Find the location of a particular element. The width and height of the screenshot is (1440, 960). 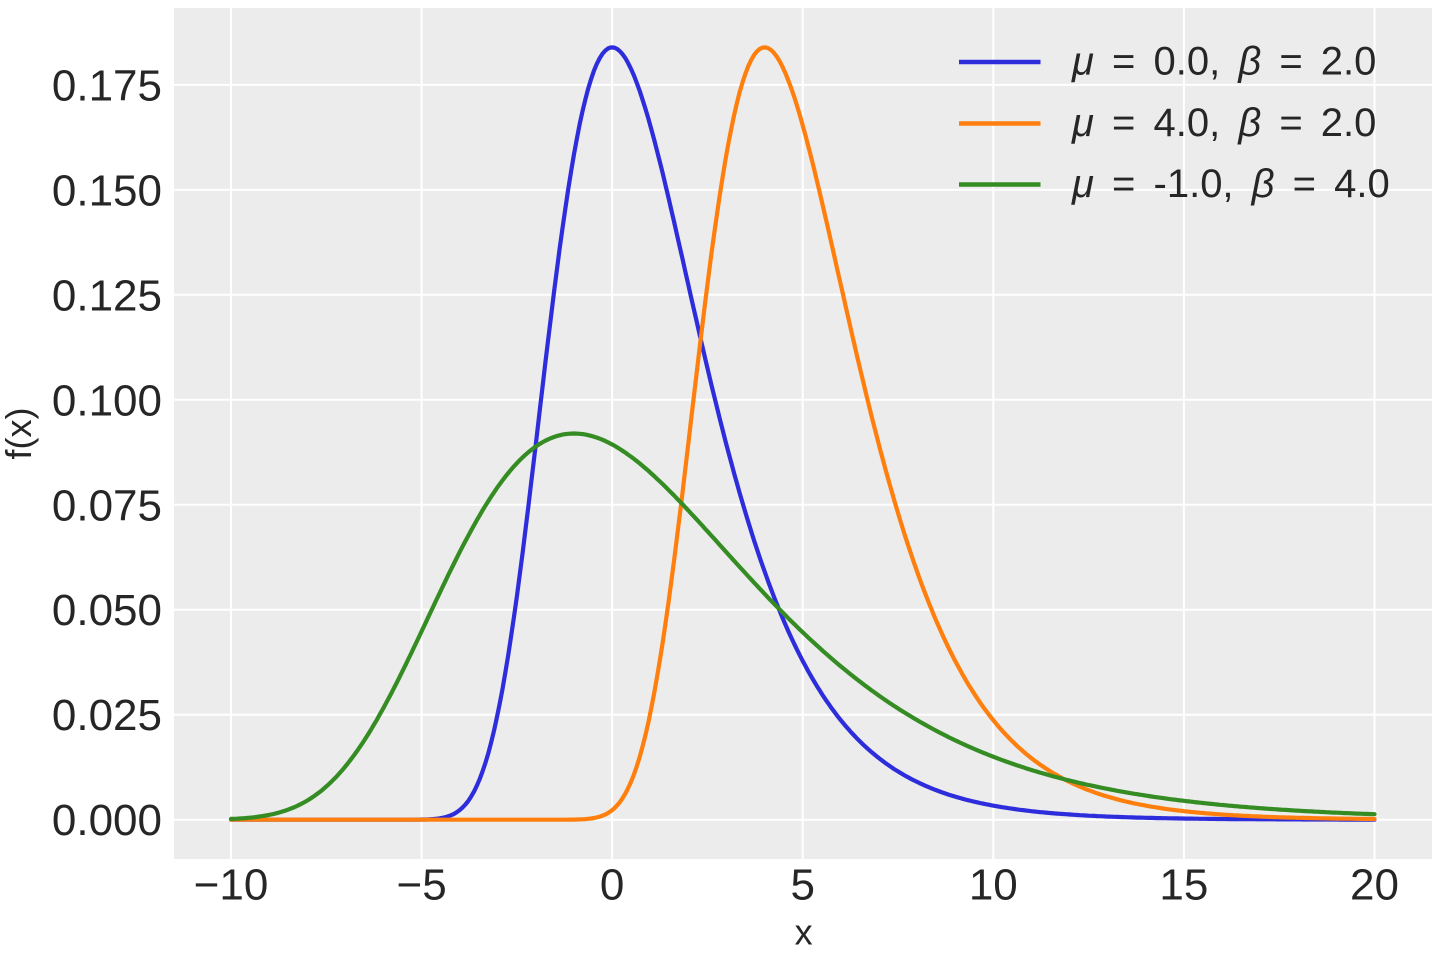

svg-text: 20 is located at coordinates (1374, 885).